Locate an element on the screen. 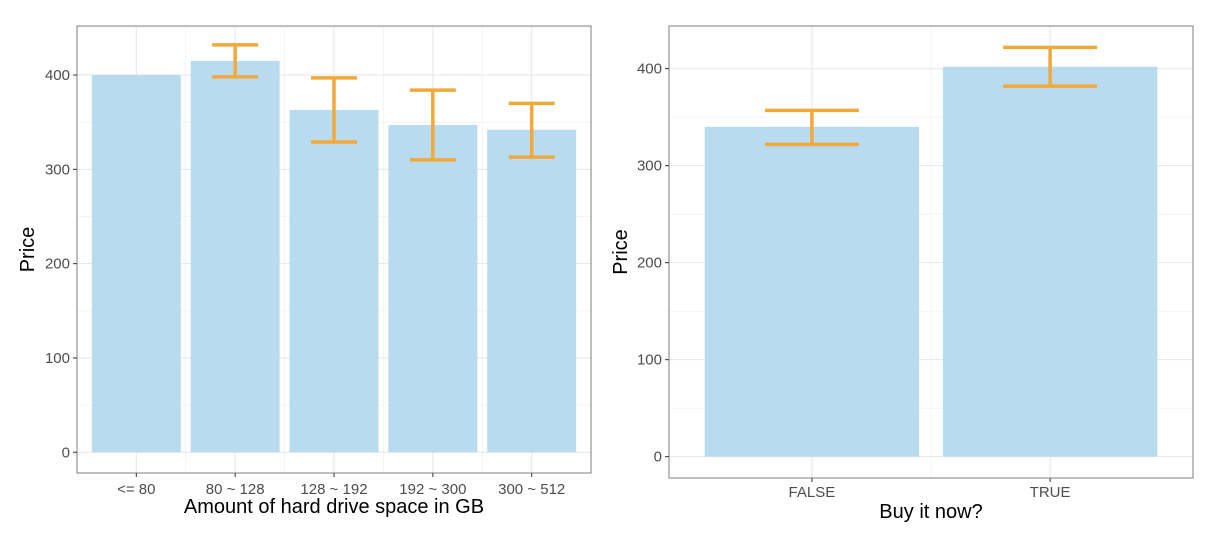 The height and width of the screenshot is (543, 1224). x-tick-label: 128 ~ 192 is located at coordinates (333, 489).